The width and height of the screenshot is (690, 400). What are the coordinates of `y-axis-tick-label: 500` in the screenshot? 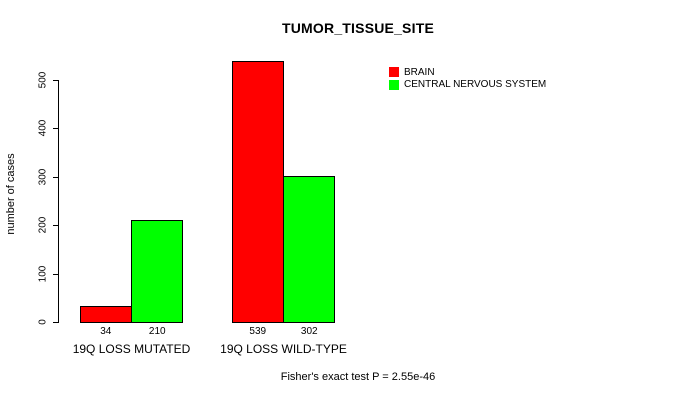 It's located at (43, 80).